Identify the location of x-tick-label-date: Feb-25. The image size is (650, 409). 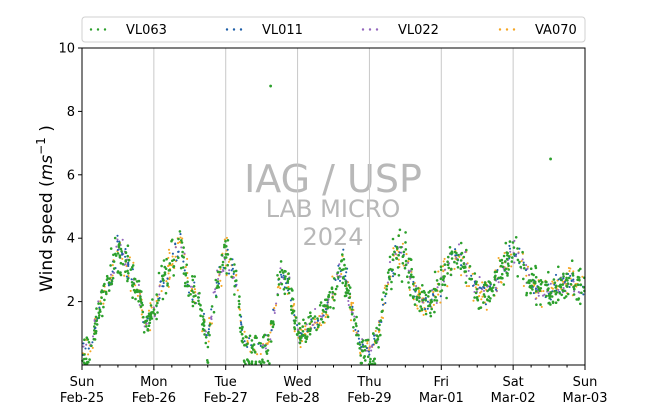
(82, 398).